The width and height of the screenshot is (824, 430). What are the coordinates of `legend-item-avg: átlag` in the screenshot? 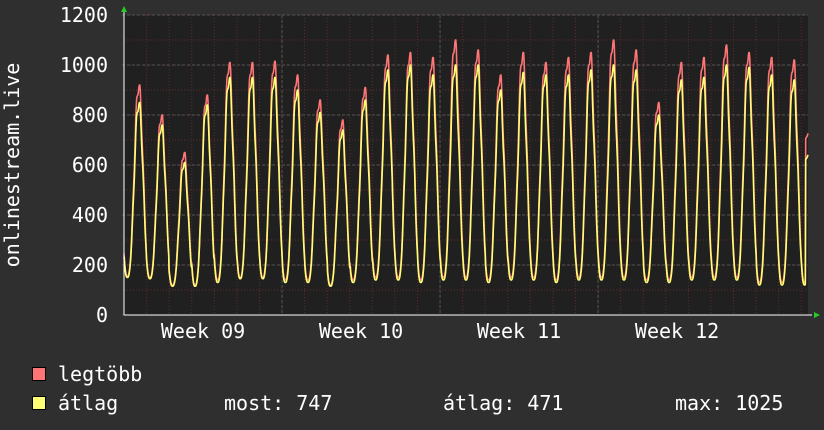 It's located at (75, 403).